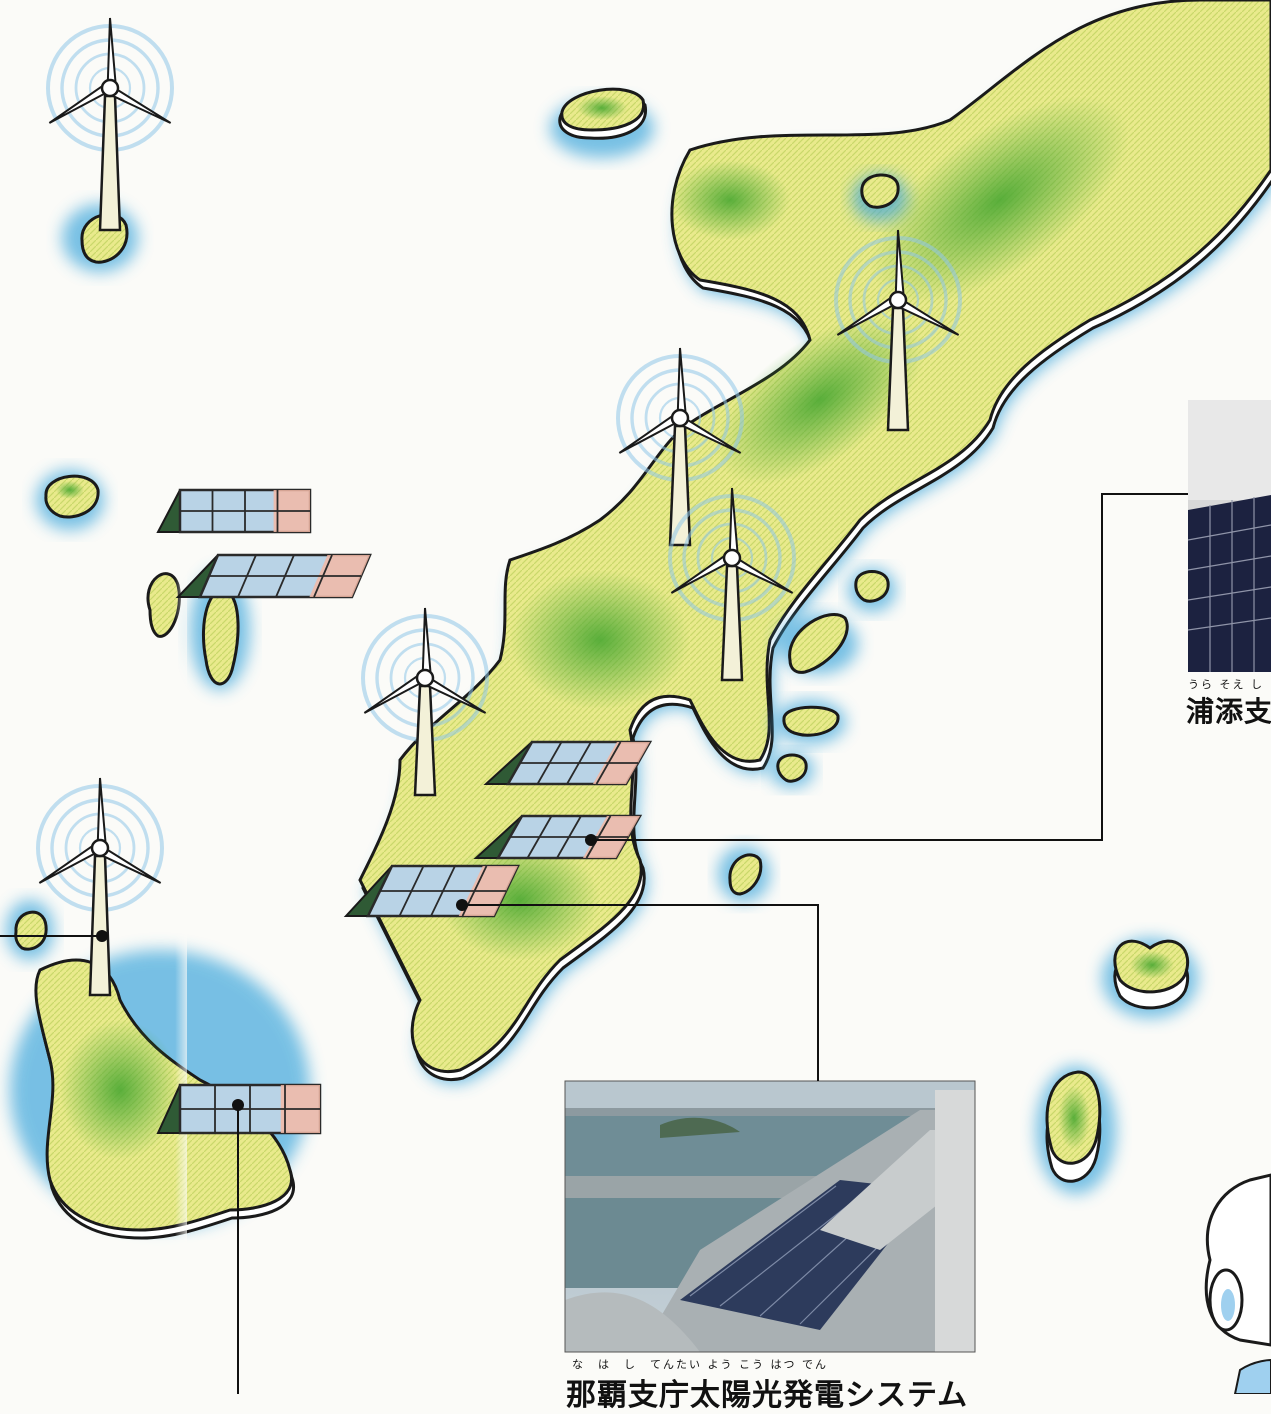 The width and height of the screenshot is (1271, 1414). What do you see at coordinates (640, 992) in the screenshot?
I see `leader-line-naha` at bounding box center [640, 992].